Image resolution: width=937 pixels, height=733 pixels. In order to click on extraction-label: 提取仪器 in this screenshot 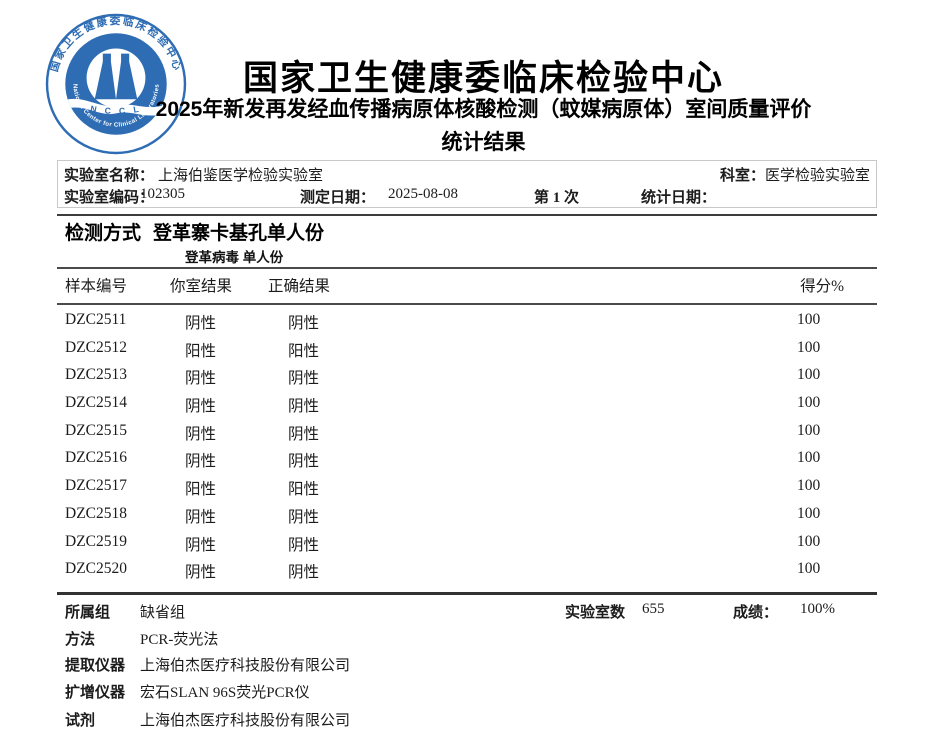, I will do `click(95, 666)`.